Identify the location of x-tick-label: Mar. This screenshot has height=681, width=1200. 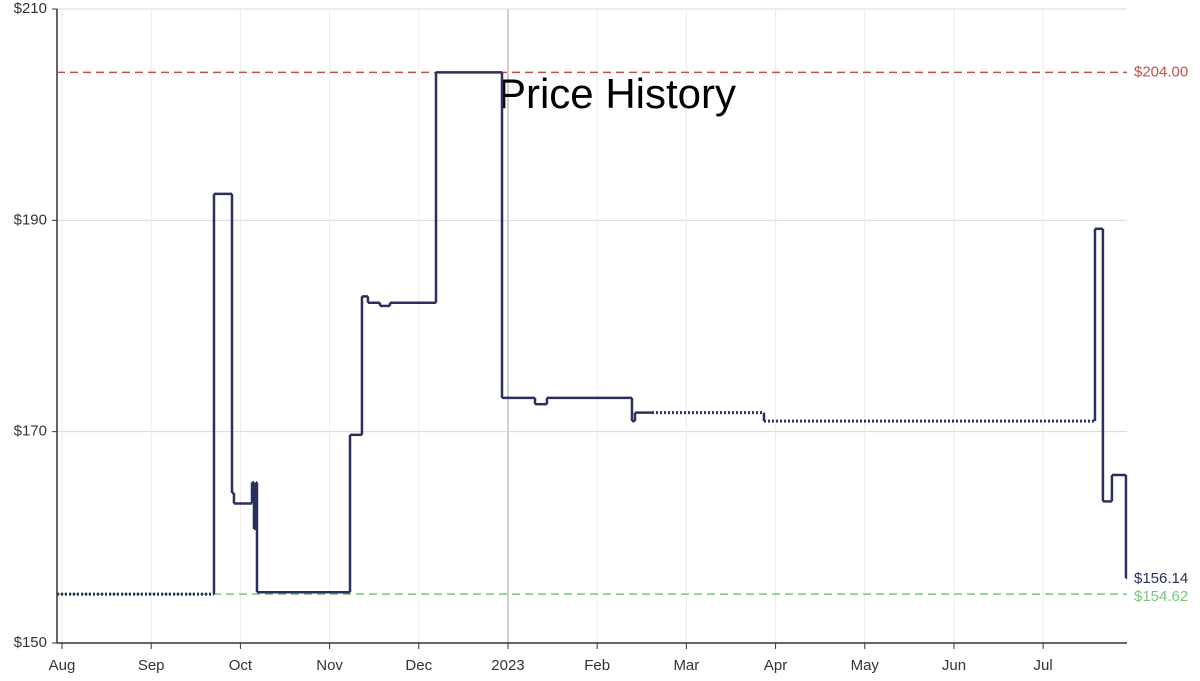
(686, 665).